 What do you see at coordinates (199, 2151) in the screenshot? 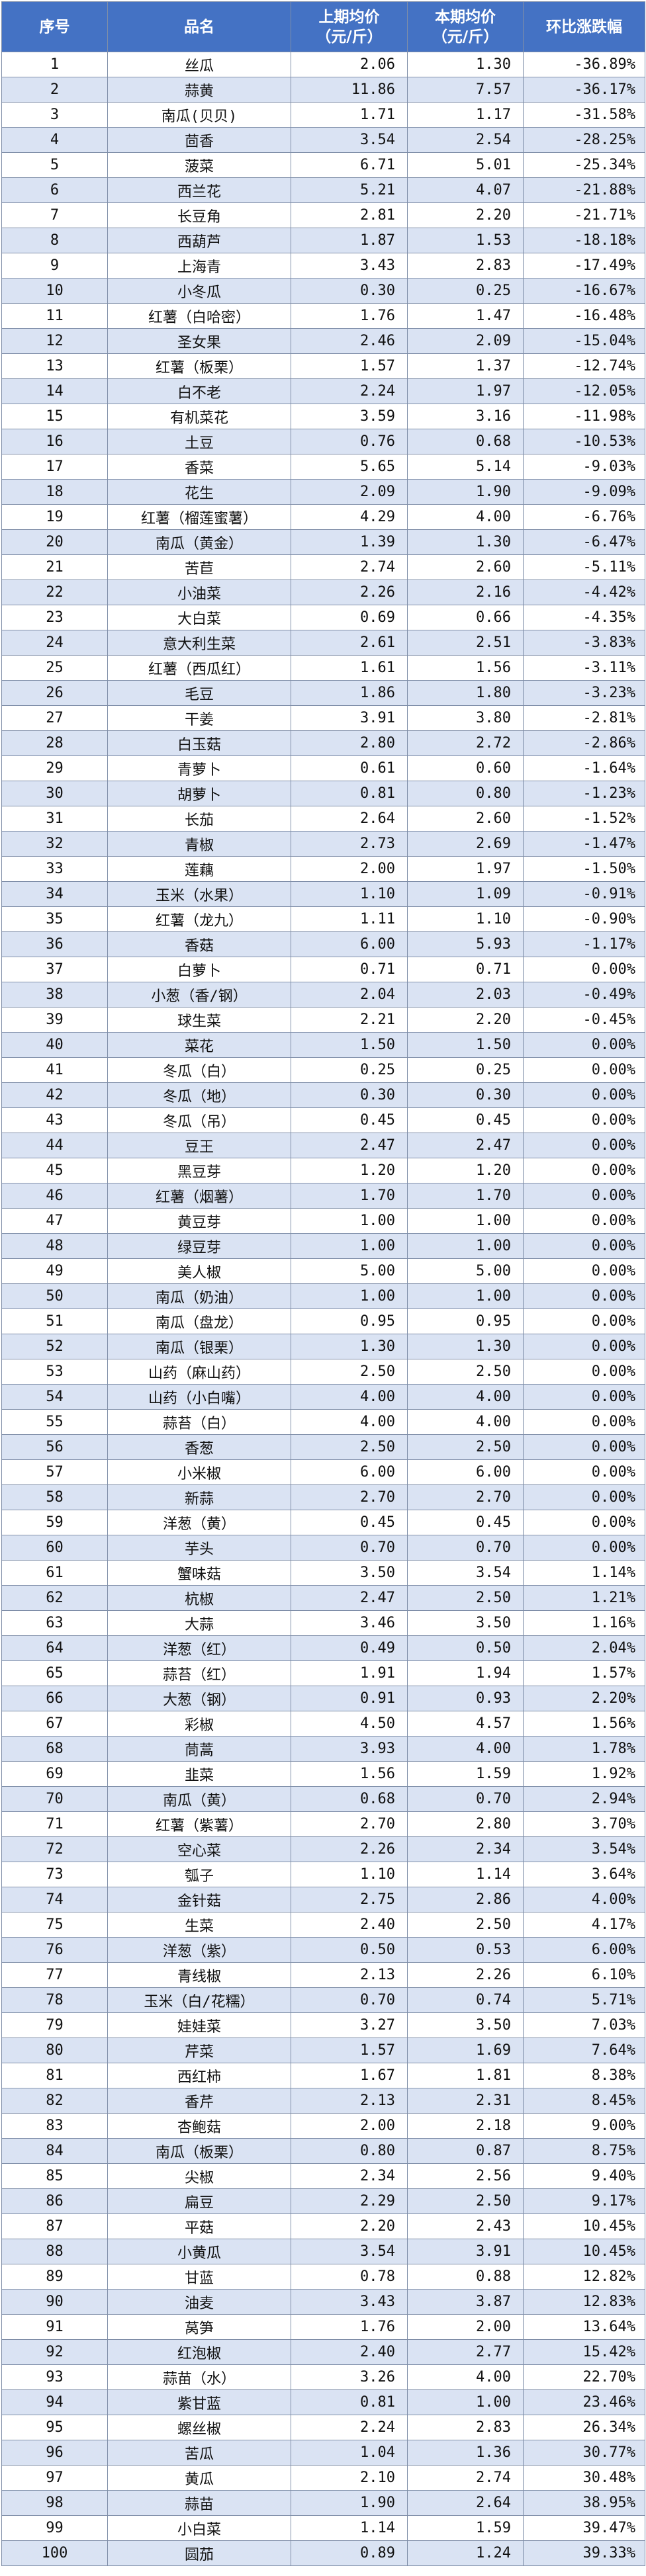
I see `row-name-cell: 南瓜（板栗）` at bounding box center [199, 2151].